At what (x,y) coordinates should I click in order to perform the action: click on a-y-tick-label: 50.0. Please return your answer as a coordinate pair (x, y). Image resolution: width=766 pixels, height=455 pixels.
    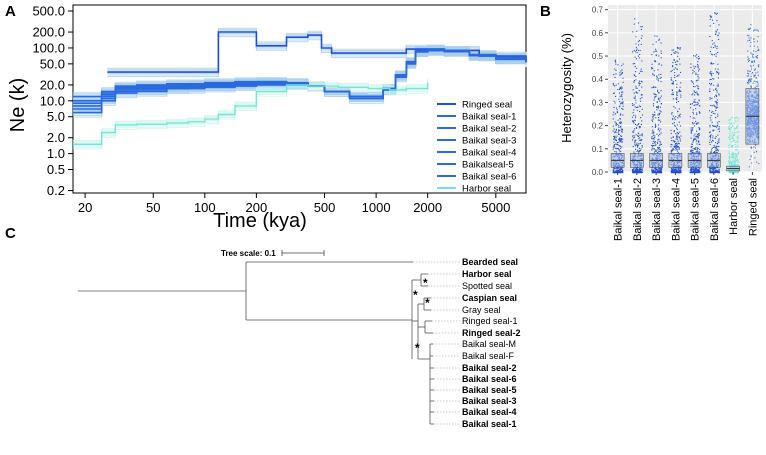
    Looking at the image, I should click on (52, 63).